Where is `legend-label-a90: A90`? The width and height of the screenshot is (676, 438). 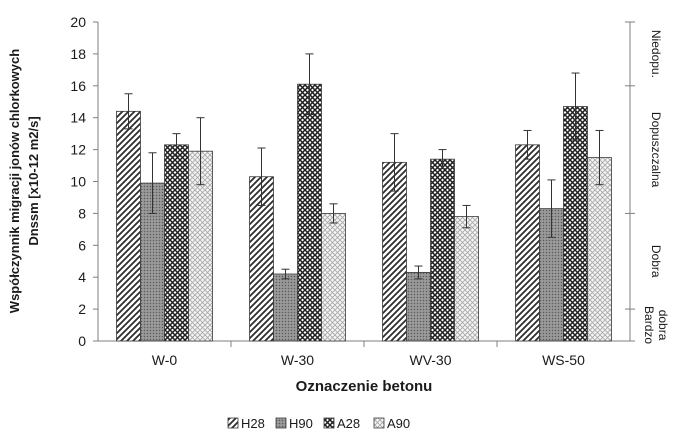 legend-label-a90: A90 is located at coordinates (398, 423).